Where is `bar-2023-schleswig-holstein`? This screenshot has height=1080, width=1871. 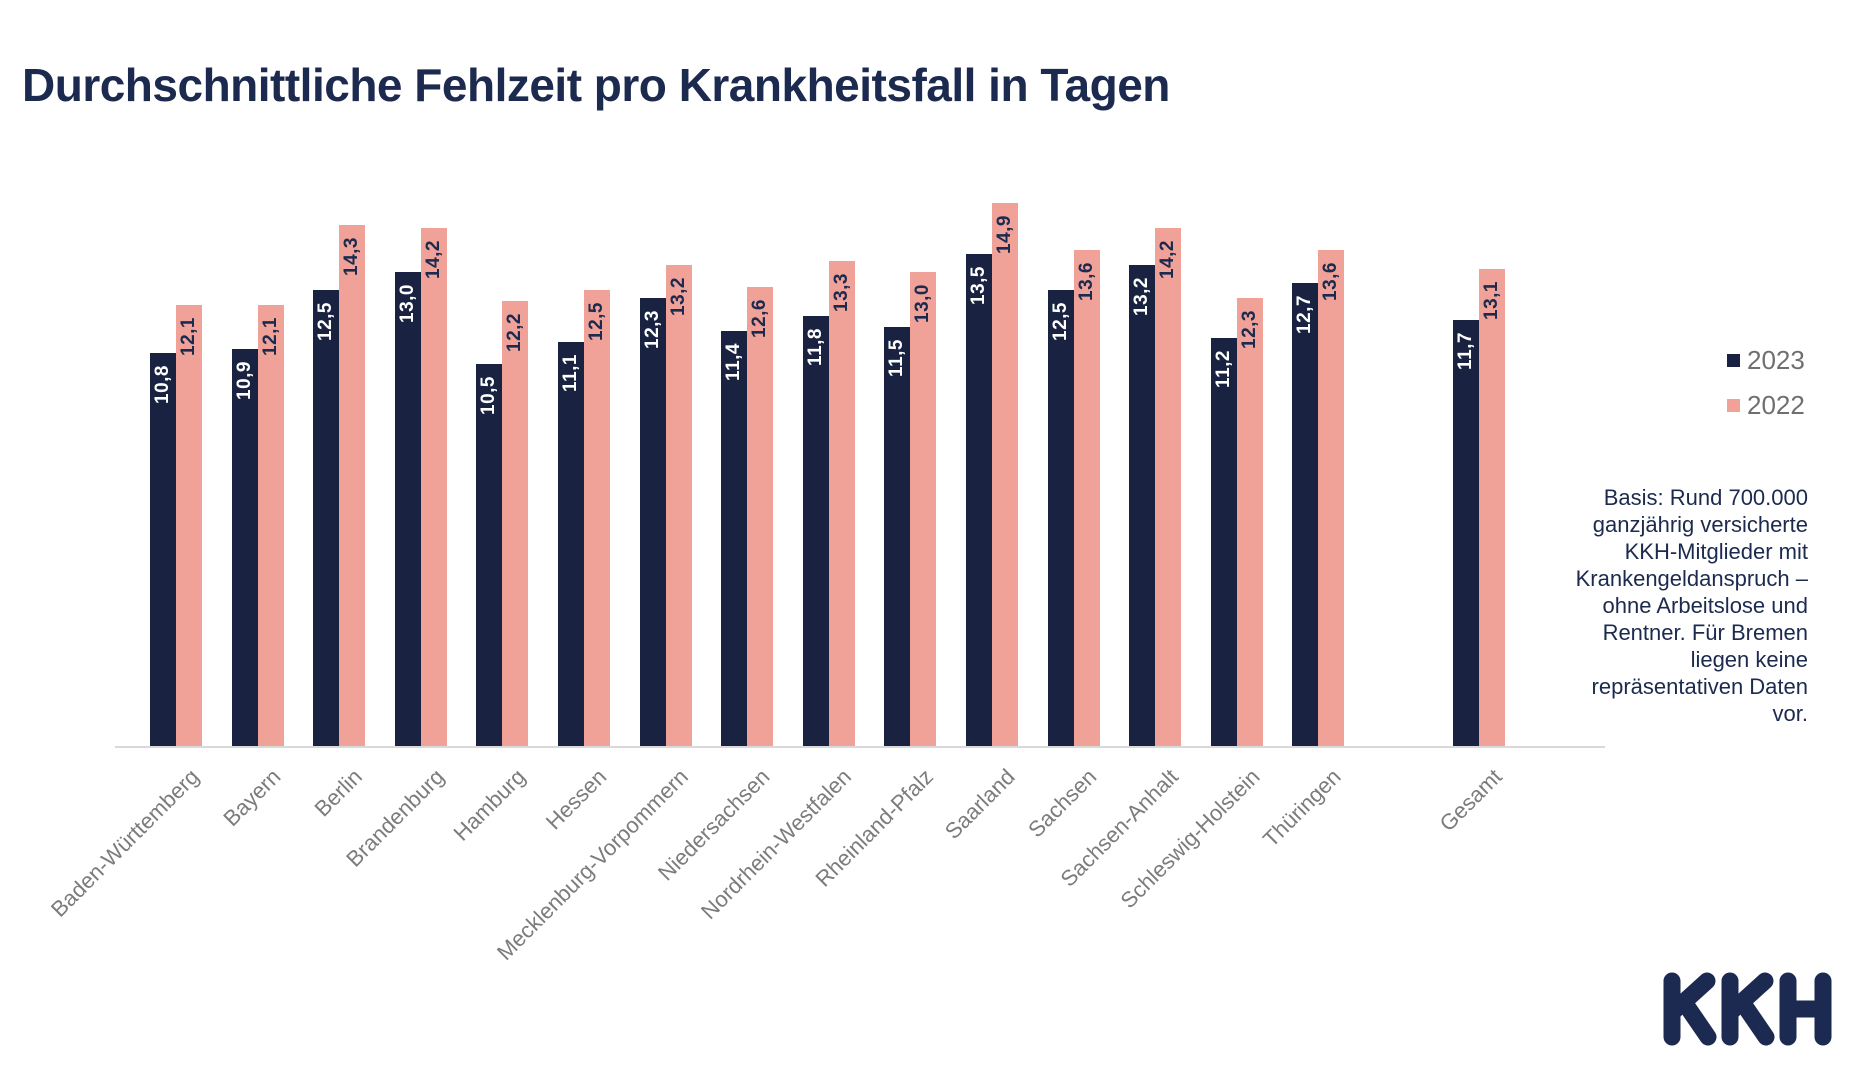 bar-2023-schleswig-holstein is located at coordinates (1224, 543).